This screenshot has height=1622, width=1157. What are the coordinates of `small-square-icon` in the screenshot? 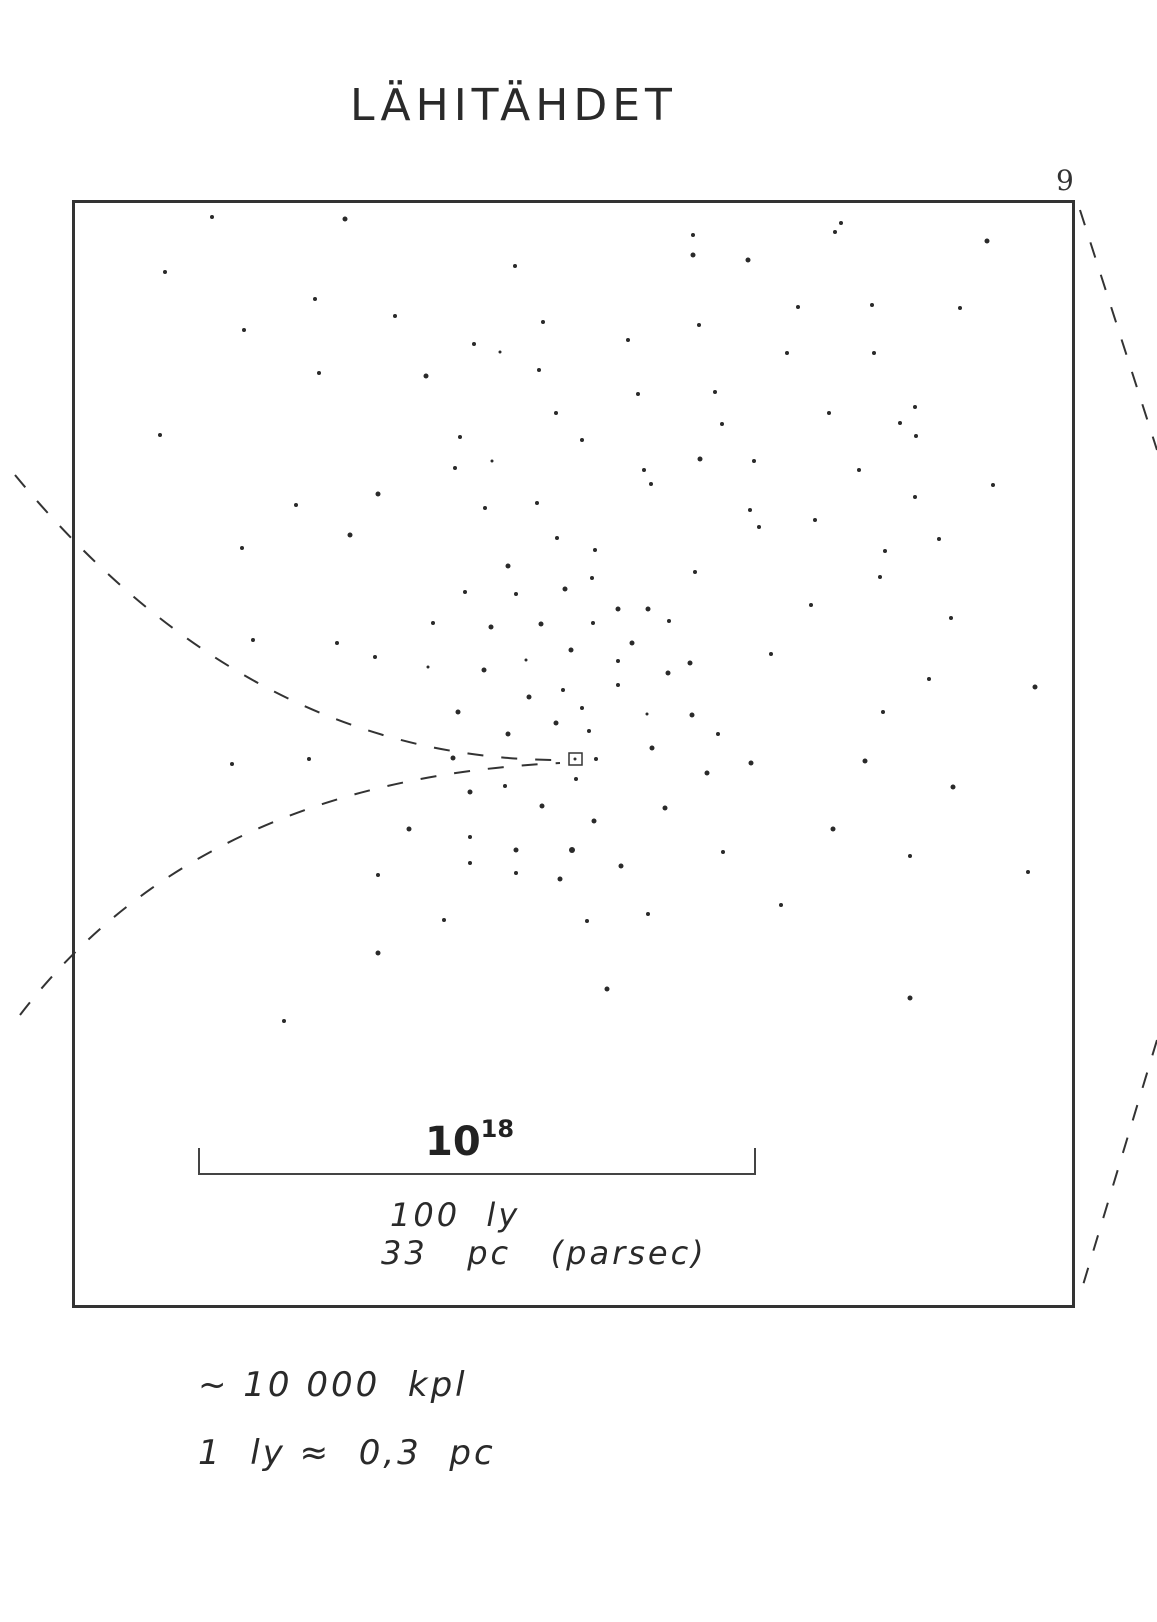 It's located at (575, 759).